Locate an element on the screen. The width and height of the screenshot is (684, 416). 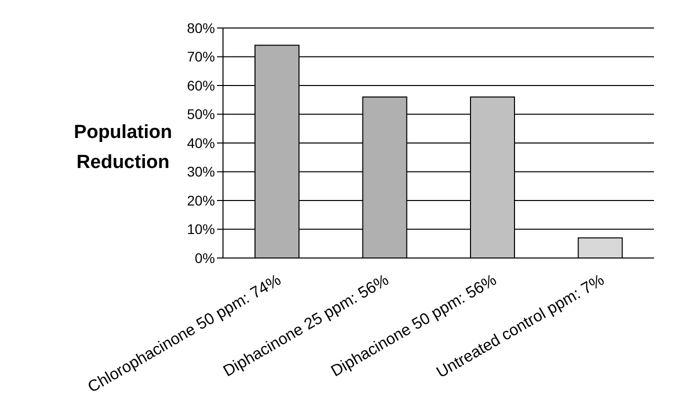
y-tick-label: 10% is located at coordinates (200, 229).